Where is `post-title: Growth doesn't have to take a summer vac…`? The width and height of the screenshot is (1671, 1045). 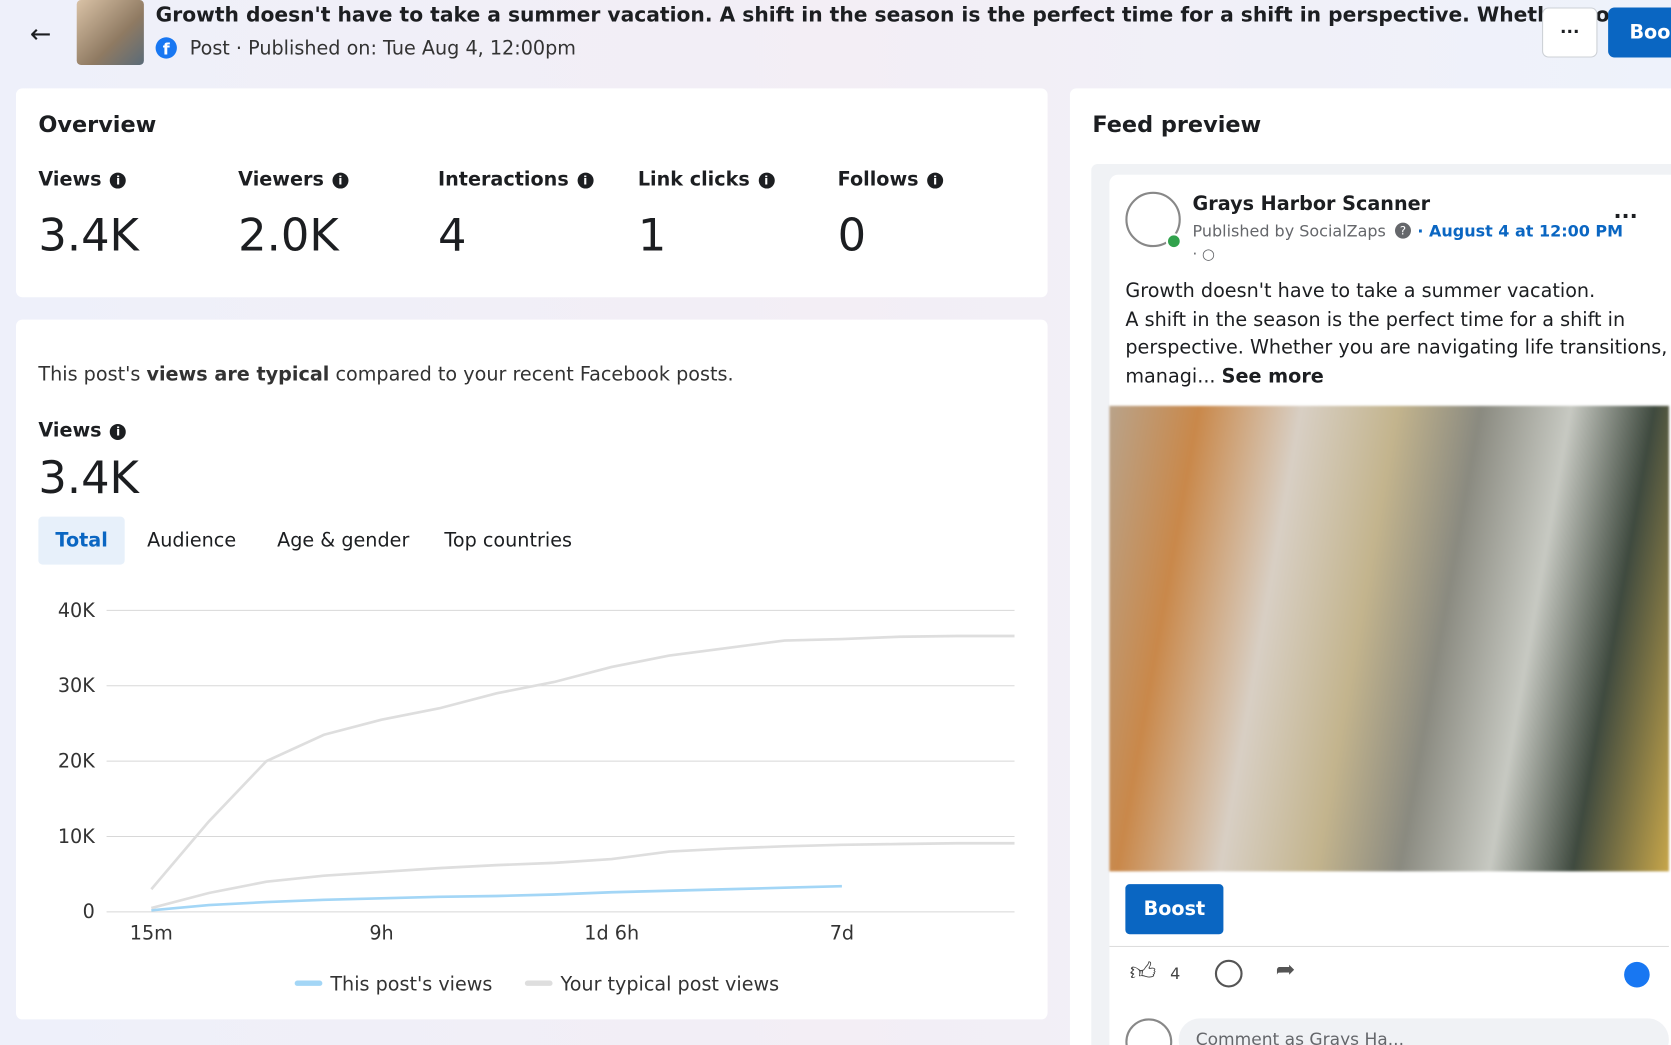 post-title: Growth doesn't have to take a summer vac… is located at coordinates (913, 15).